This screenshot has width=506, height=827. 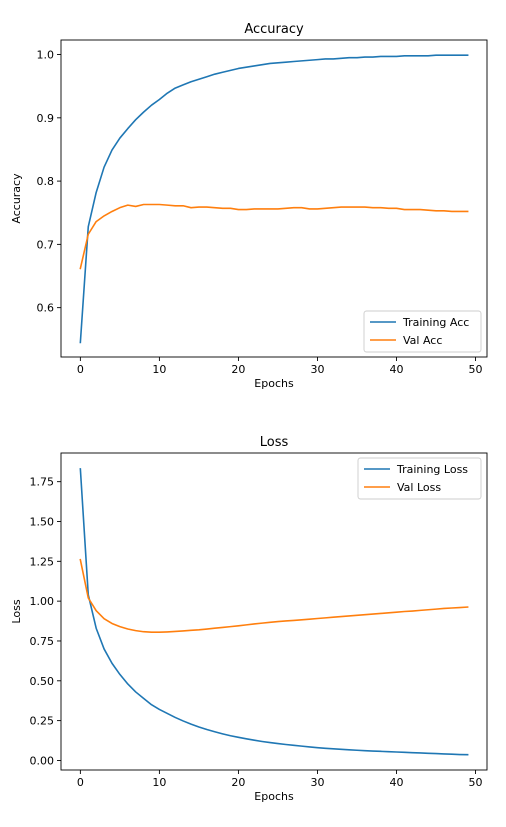 I want to click on y-tick-label: 0.8, so click(x=46, y=181).